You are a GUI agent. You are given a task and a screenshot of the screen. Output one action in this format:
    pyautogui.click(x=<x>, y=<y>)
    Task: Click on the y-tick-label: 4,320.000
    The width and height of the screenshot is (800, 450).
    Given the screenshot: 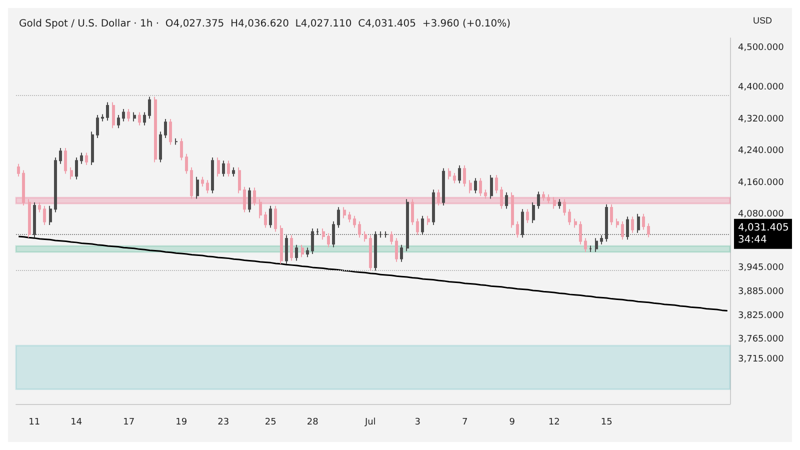 What is the action you would take?
    pyautogui.click(x=761, y=119)
    